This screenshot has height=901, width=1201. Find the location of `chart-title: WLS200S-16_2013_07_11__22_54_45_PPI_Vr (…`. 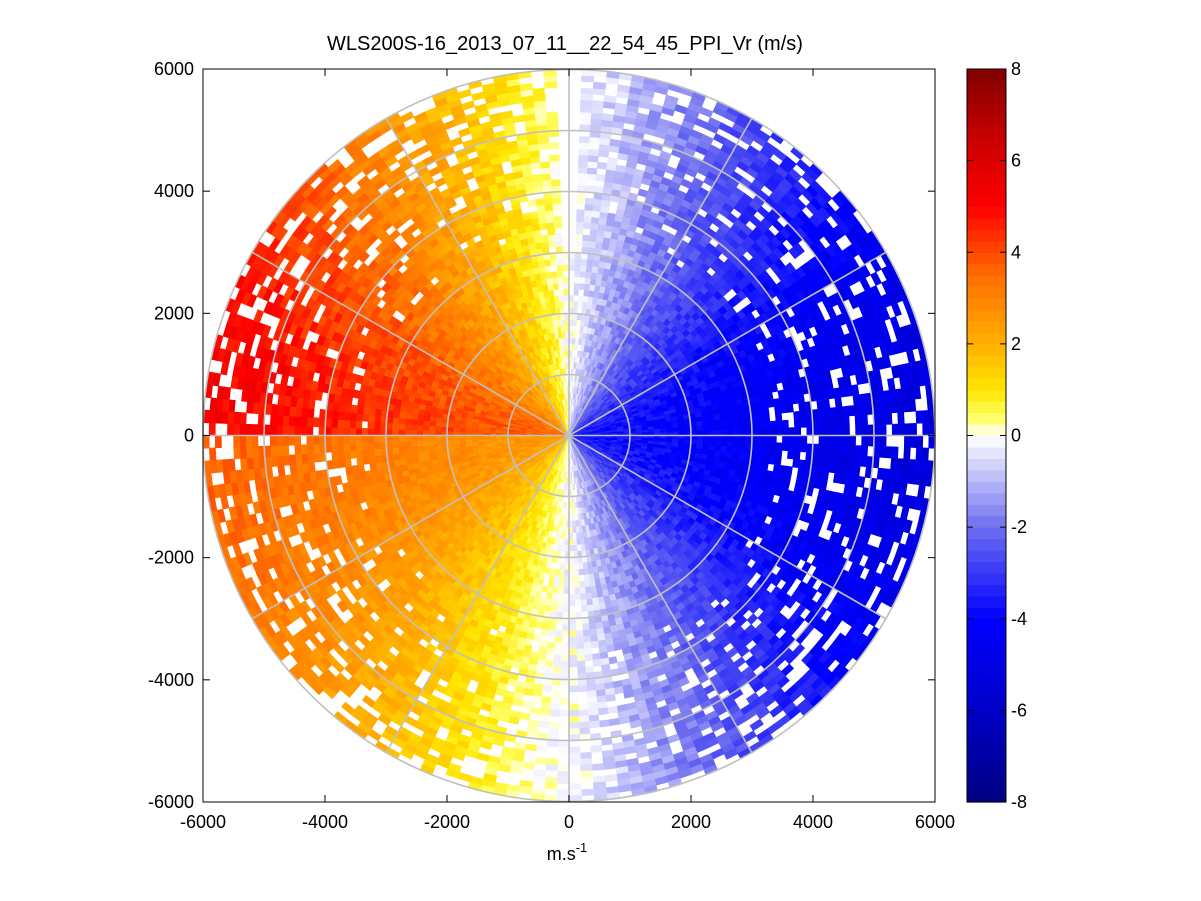

chart-title: WLS200S-16_2013_07_11__22_54_45_PPI_Vr (… is located at coordinates (565, 44).